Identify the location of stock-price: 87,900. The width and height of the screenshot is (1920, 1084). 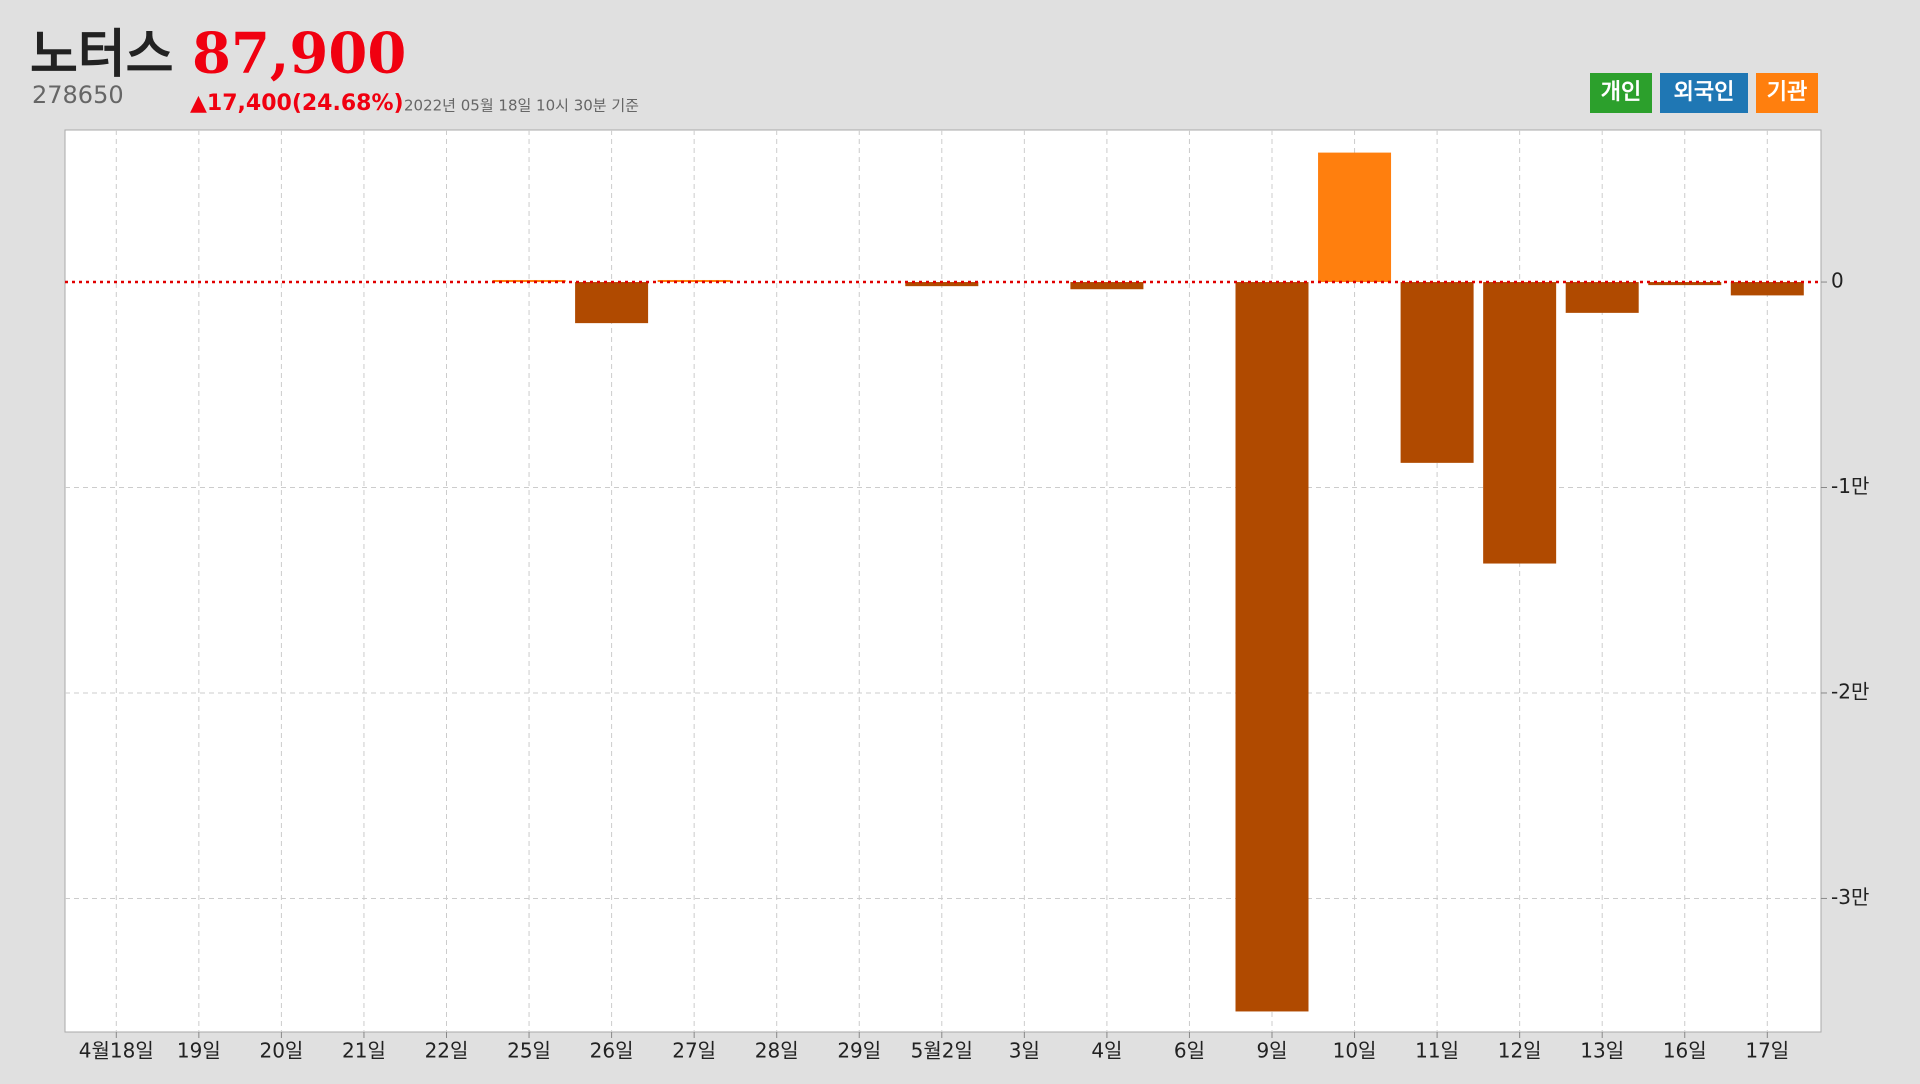
(299, 54).